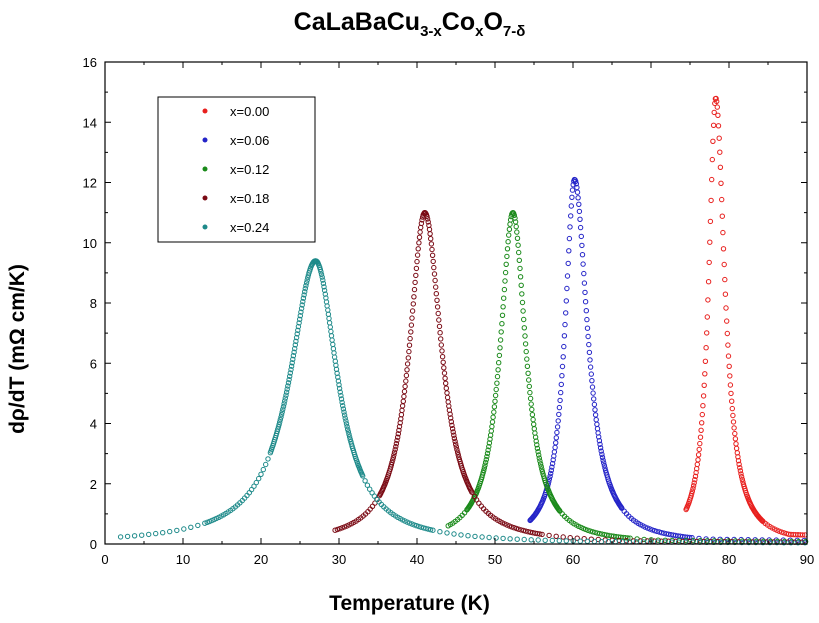  I want to click on series-x=0.00, so click(745, 316).